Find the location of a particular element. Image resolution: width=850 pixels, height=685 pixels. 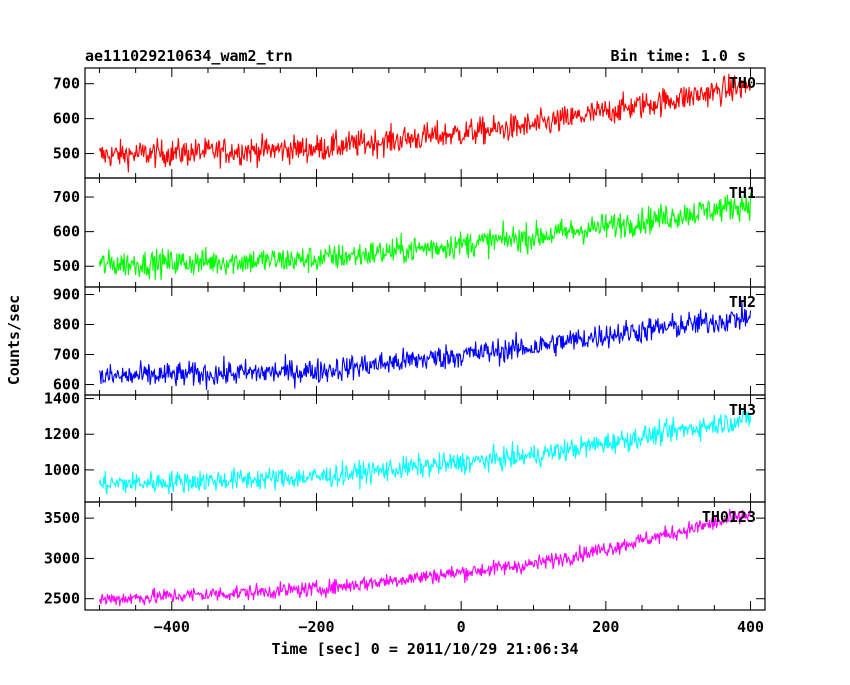

x-axis-label: Time [sec] 0 = 2011/10/29 21:06:34 is located at coordinates (424, 649).